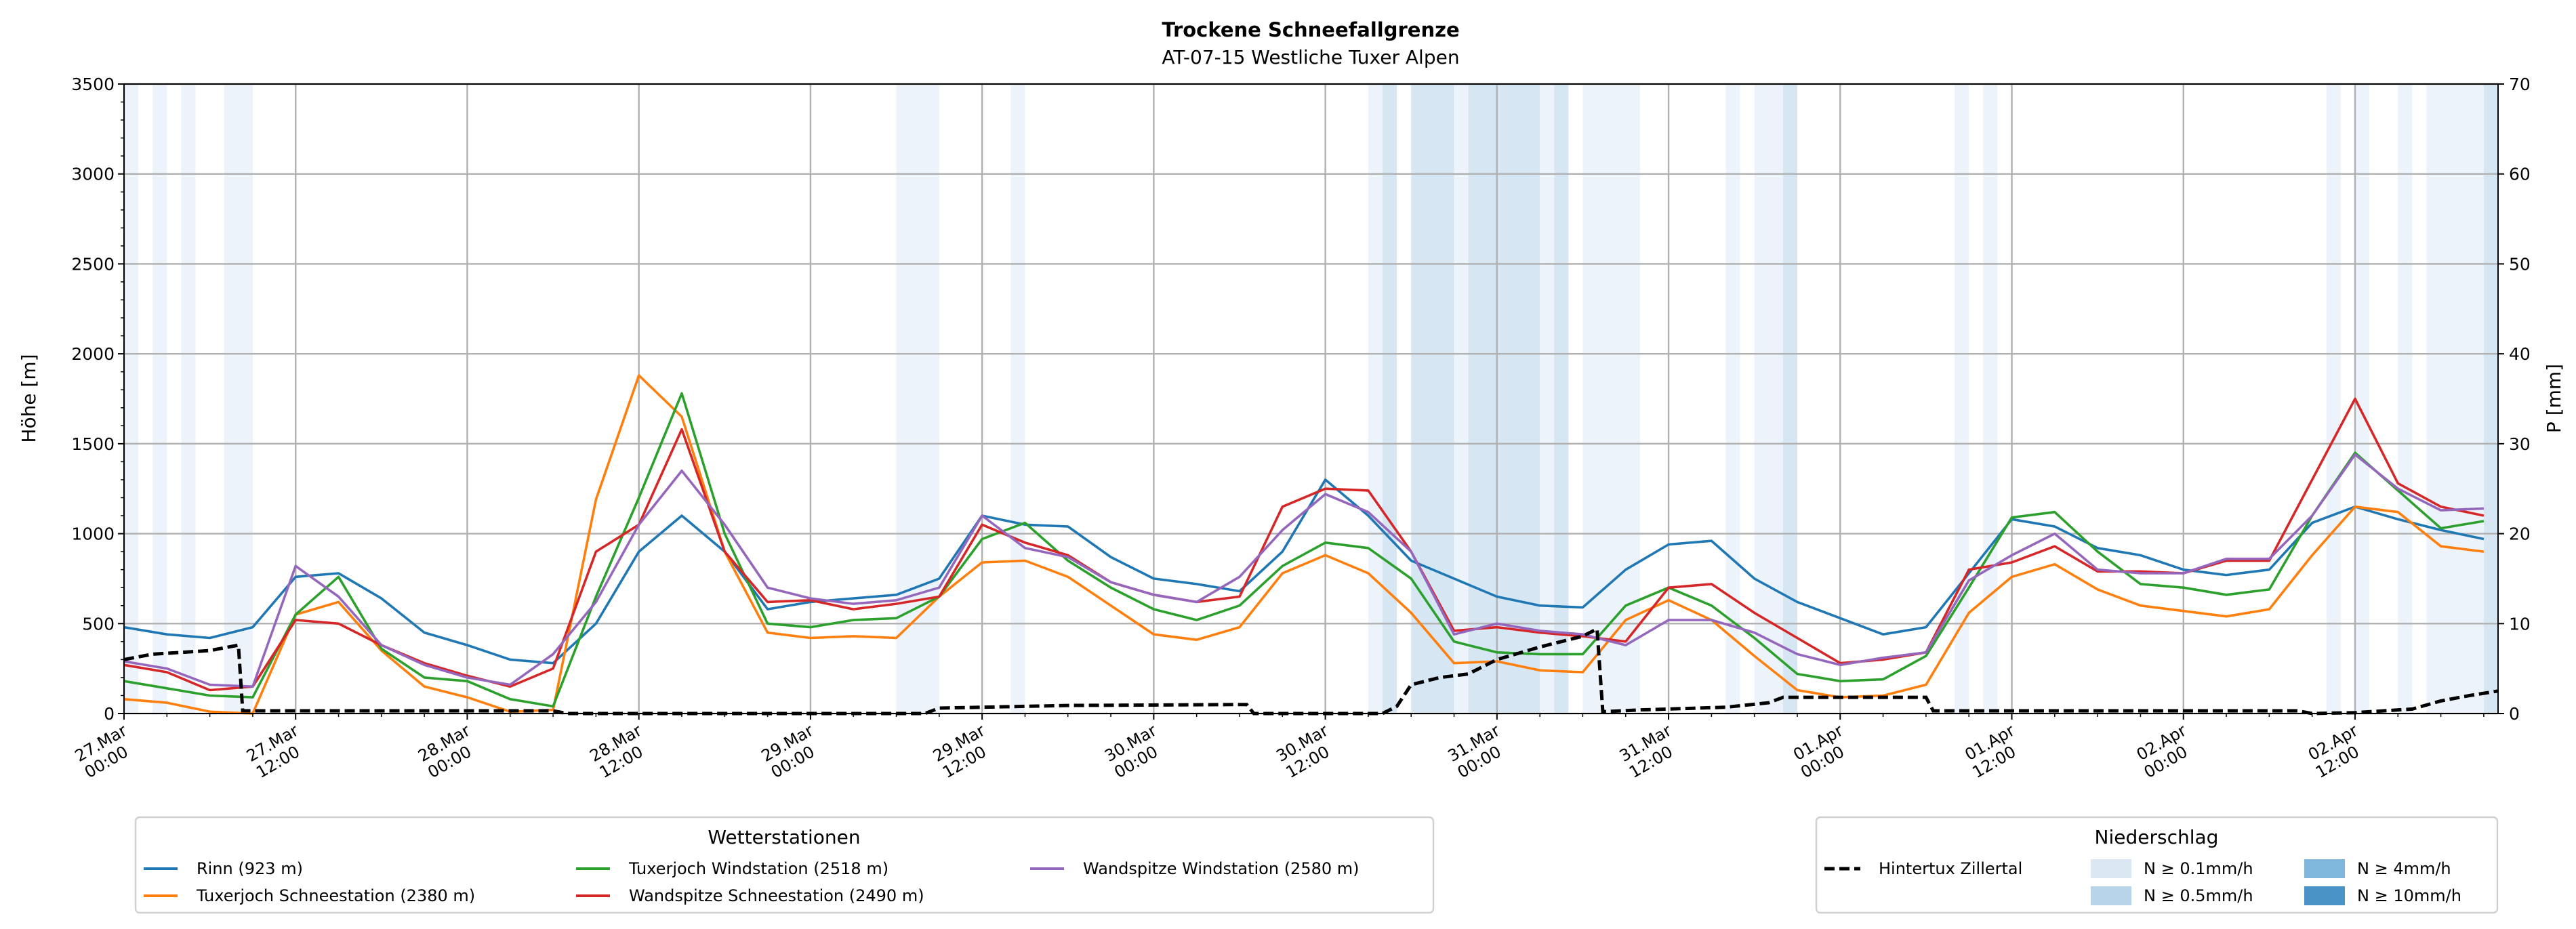  Describe the element at coordinates (777, 895) in the screenshot. I see `legend-label: Wandspitze Schneestation (2490 m)` at that location.